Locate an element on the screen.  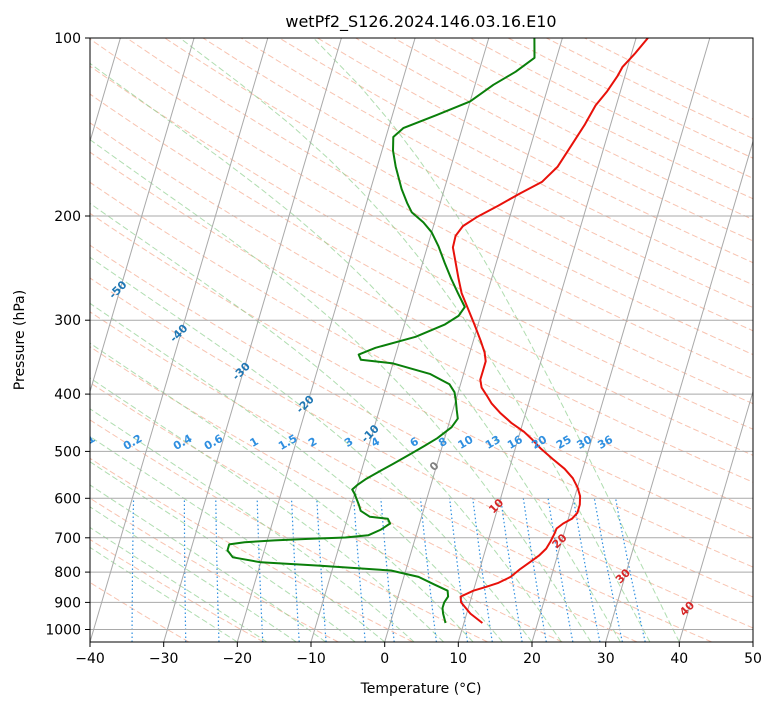
y-tick-label: 900 is located at coordinates (67, 603).